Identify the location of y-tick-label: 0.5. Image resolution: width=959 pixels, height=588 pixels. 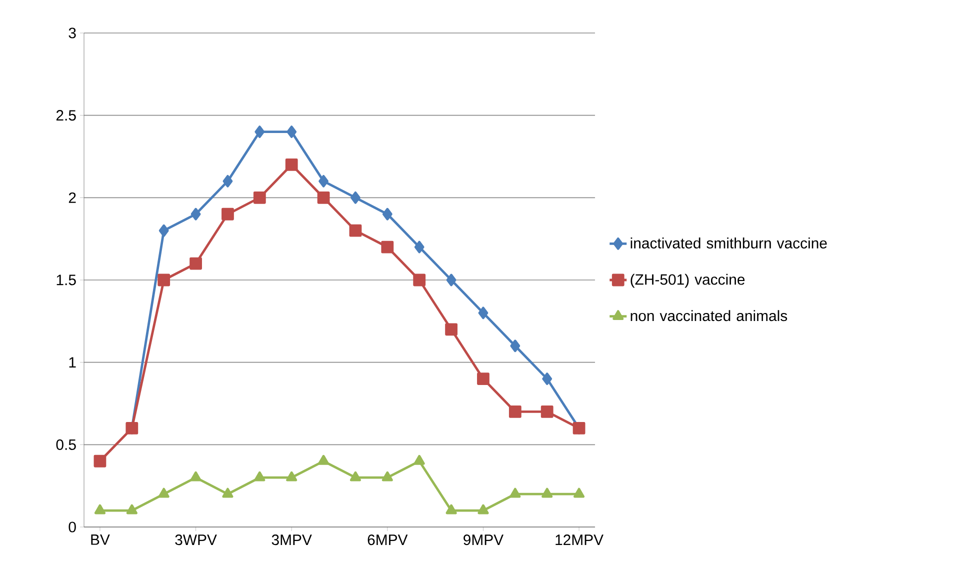
(66, 444).